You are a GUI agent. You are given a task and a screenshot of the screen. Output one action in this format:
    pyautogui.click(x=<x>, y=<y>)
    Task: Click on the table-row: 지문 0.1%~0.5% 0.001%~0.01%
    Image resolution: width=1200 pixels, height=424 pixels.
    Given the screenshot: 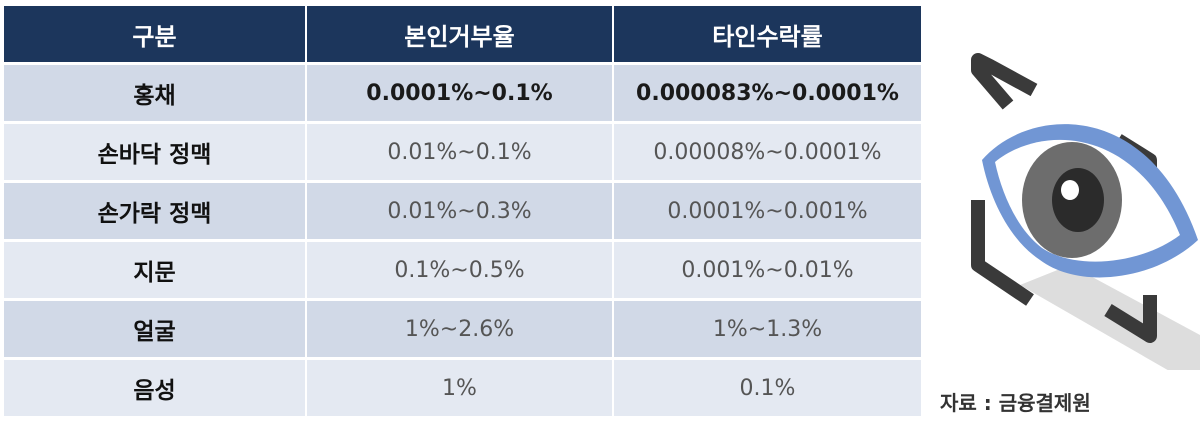 What is the action you would take?
    pyautogui.click(x=462, y=271)
    